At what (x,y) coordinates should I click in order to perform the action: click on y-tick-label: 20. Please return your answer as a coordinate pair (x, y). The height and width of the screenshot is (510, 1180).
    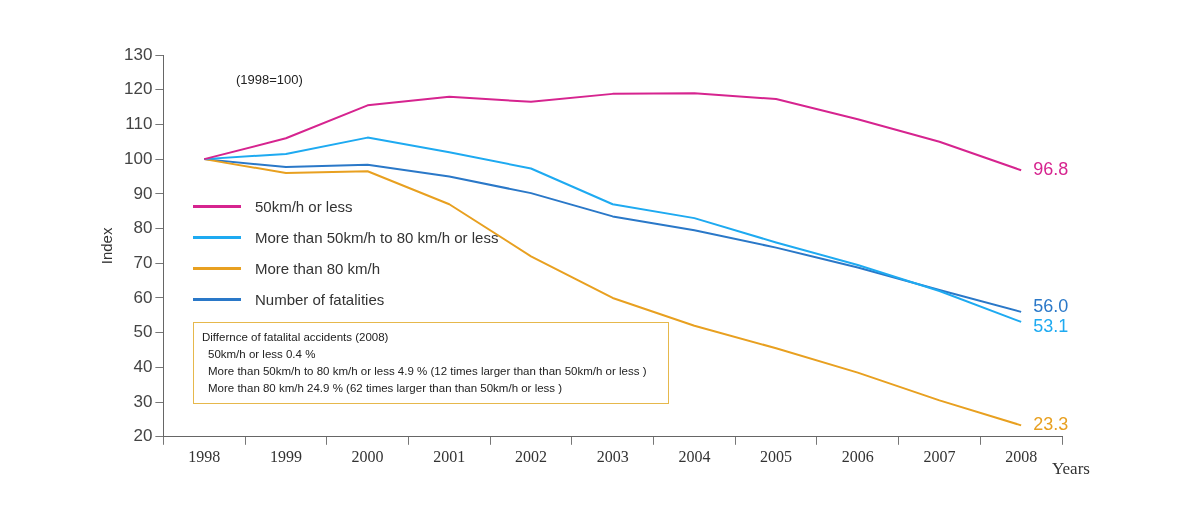
    Looking at the image, I should click on (143, 436).